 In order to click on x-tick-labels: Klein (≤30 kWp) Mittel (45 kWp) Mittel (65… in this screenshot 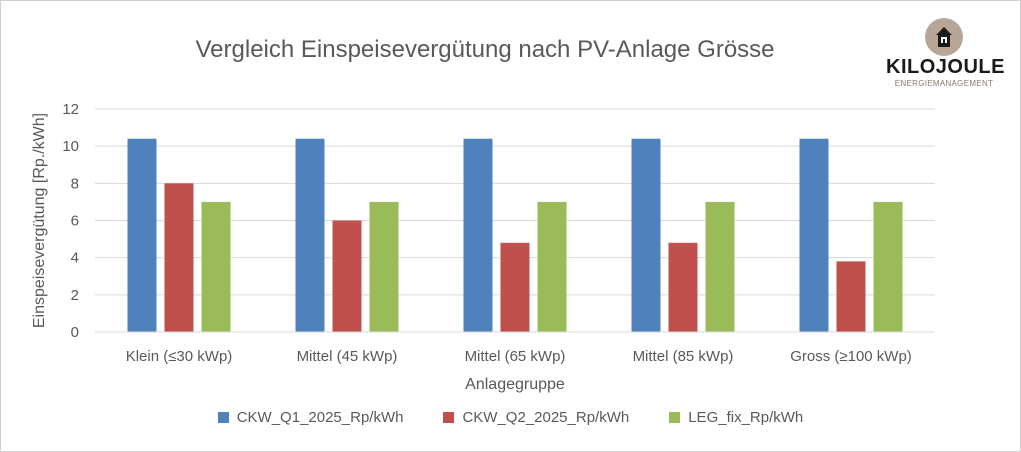, I will do `click(519, 356)`.